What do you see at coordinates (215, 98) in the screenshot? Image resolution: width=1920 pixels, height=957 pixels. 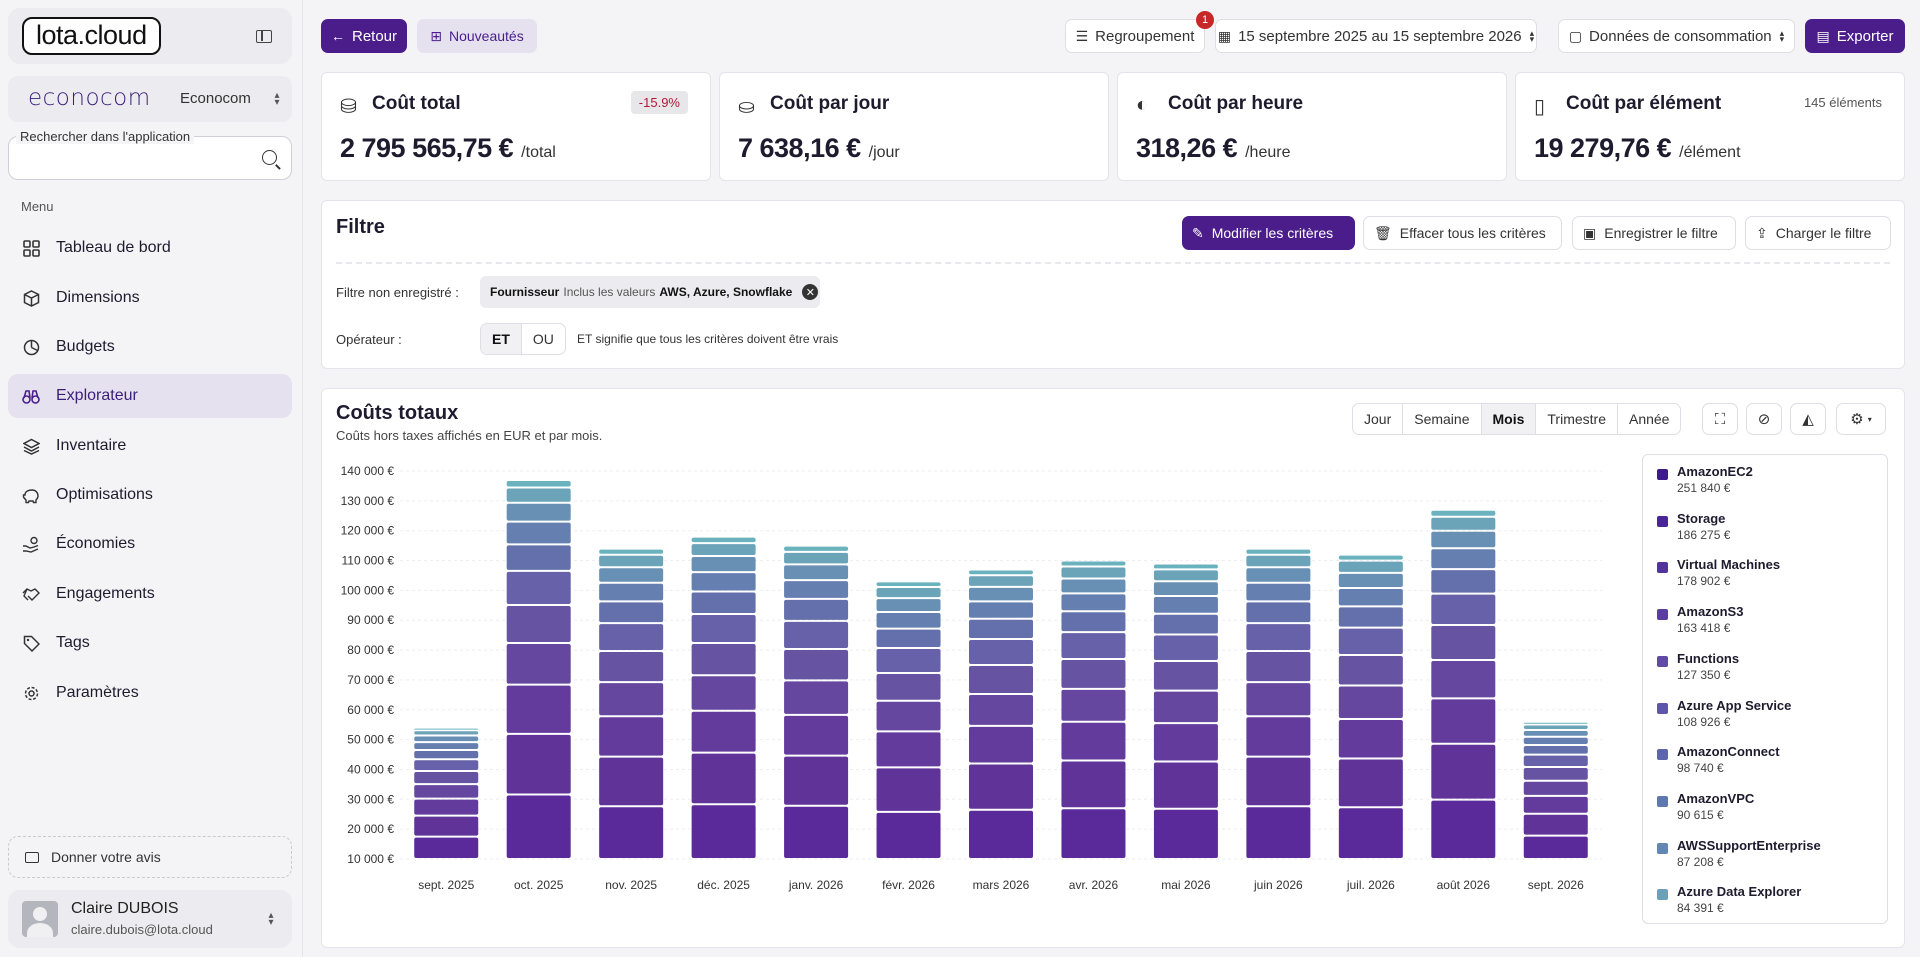 I see `org-name: Econocom` at bounding box center [215, 98].